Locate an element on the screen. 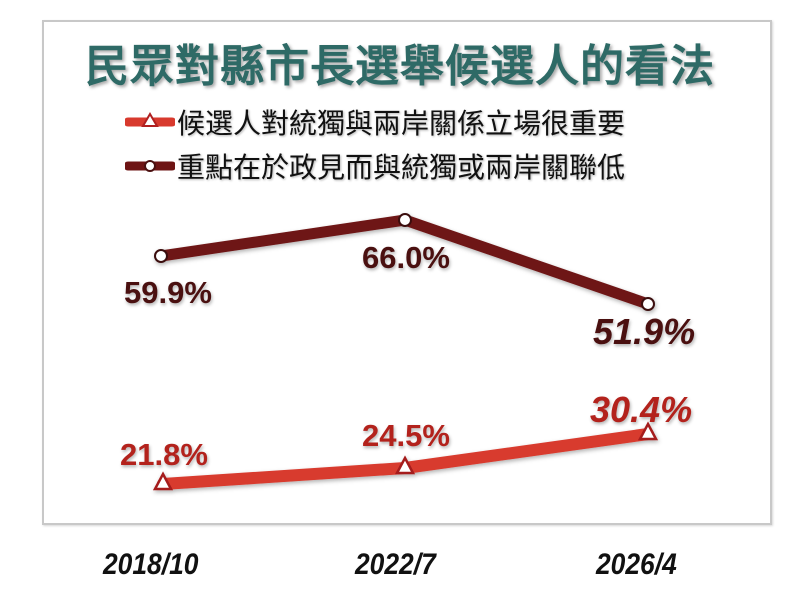 Image resolution: width=800 pixels, height=599 pixels. legend-swatch-maroon is located at coordinates (150, 166).